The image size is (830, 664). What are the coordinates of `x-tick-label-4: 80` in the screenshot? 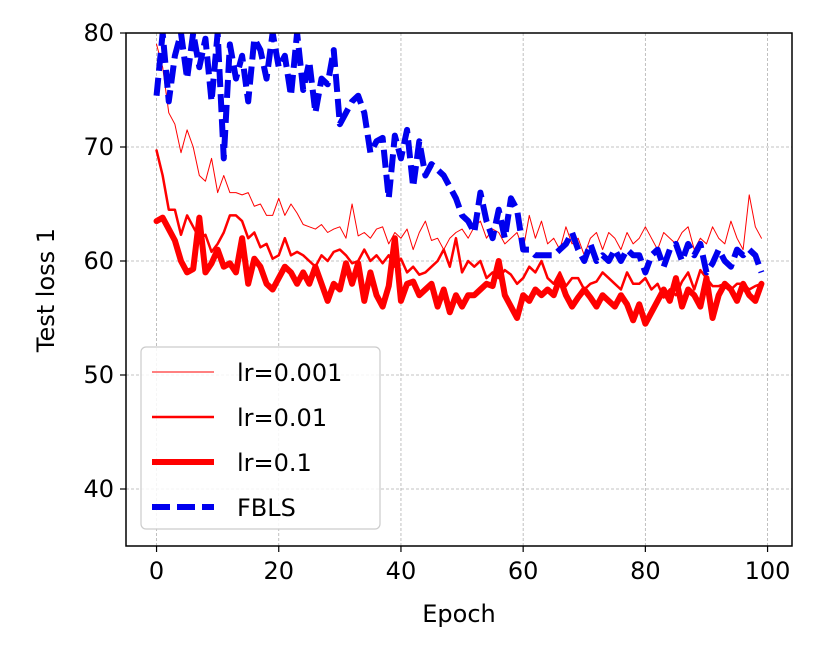 It's located at (645, 571).